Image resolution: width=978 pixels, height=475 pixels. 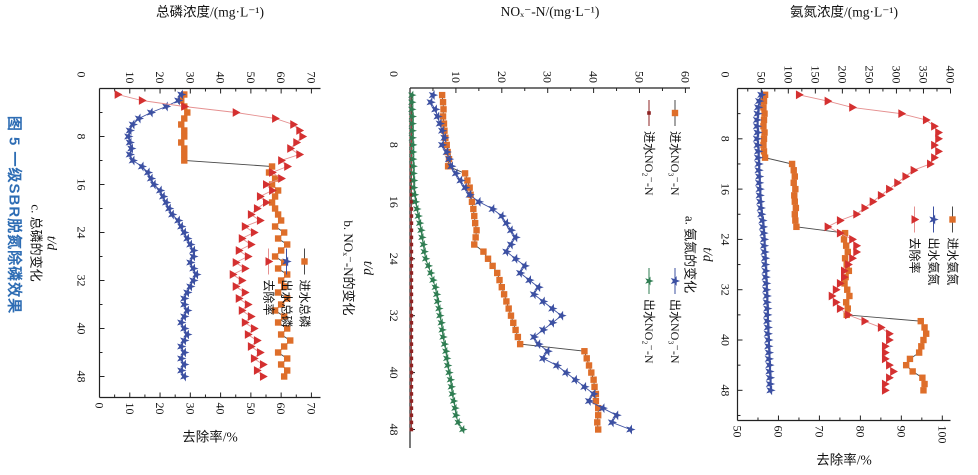 I want to click on svg-text: 200, so click(x=842, y=74).